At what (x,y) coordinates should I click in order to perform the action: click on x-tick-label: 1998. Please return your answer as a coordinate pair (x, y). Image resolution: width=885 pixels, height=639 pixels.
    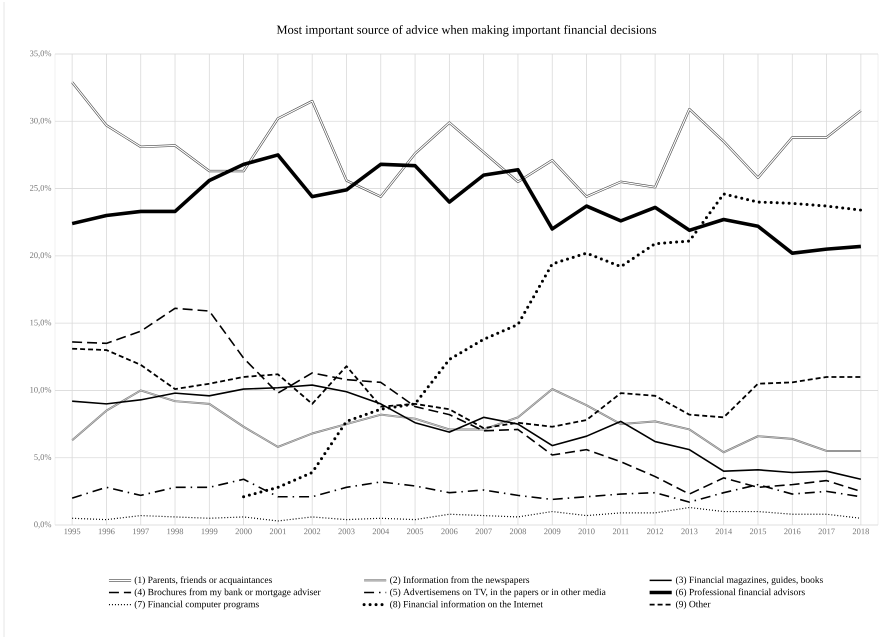
    Looking at the image, I should click on (175, 531).